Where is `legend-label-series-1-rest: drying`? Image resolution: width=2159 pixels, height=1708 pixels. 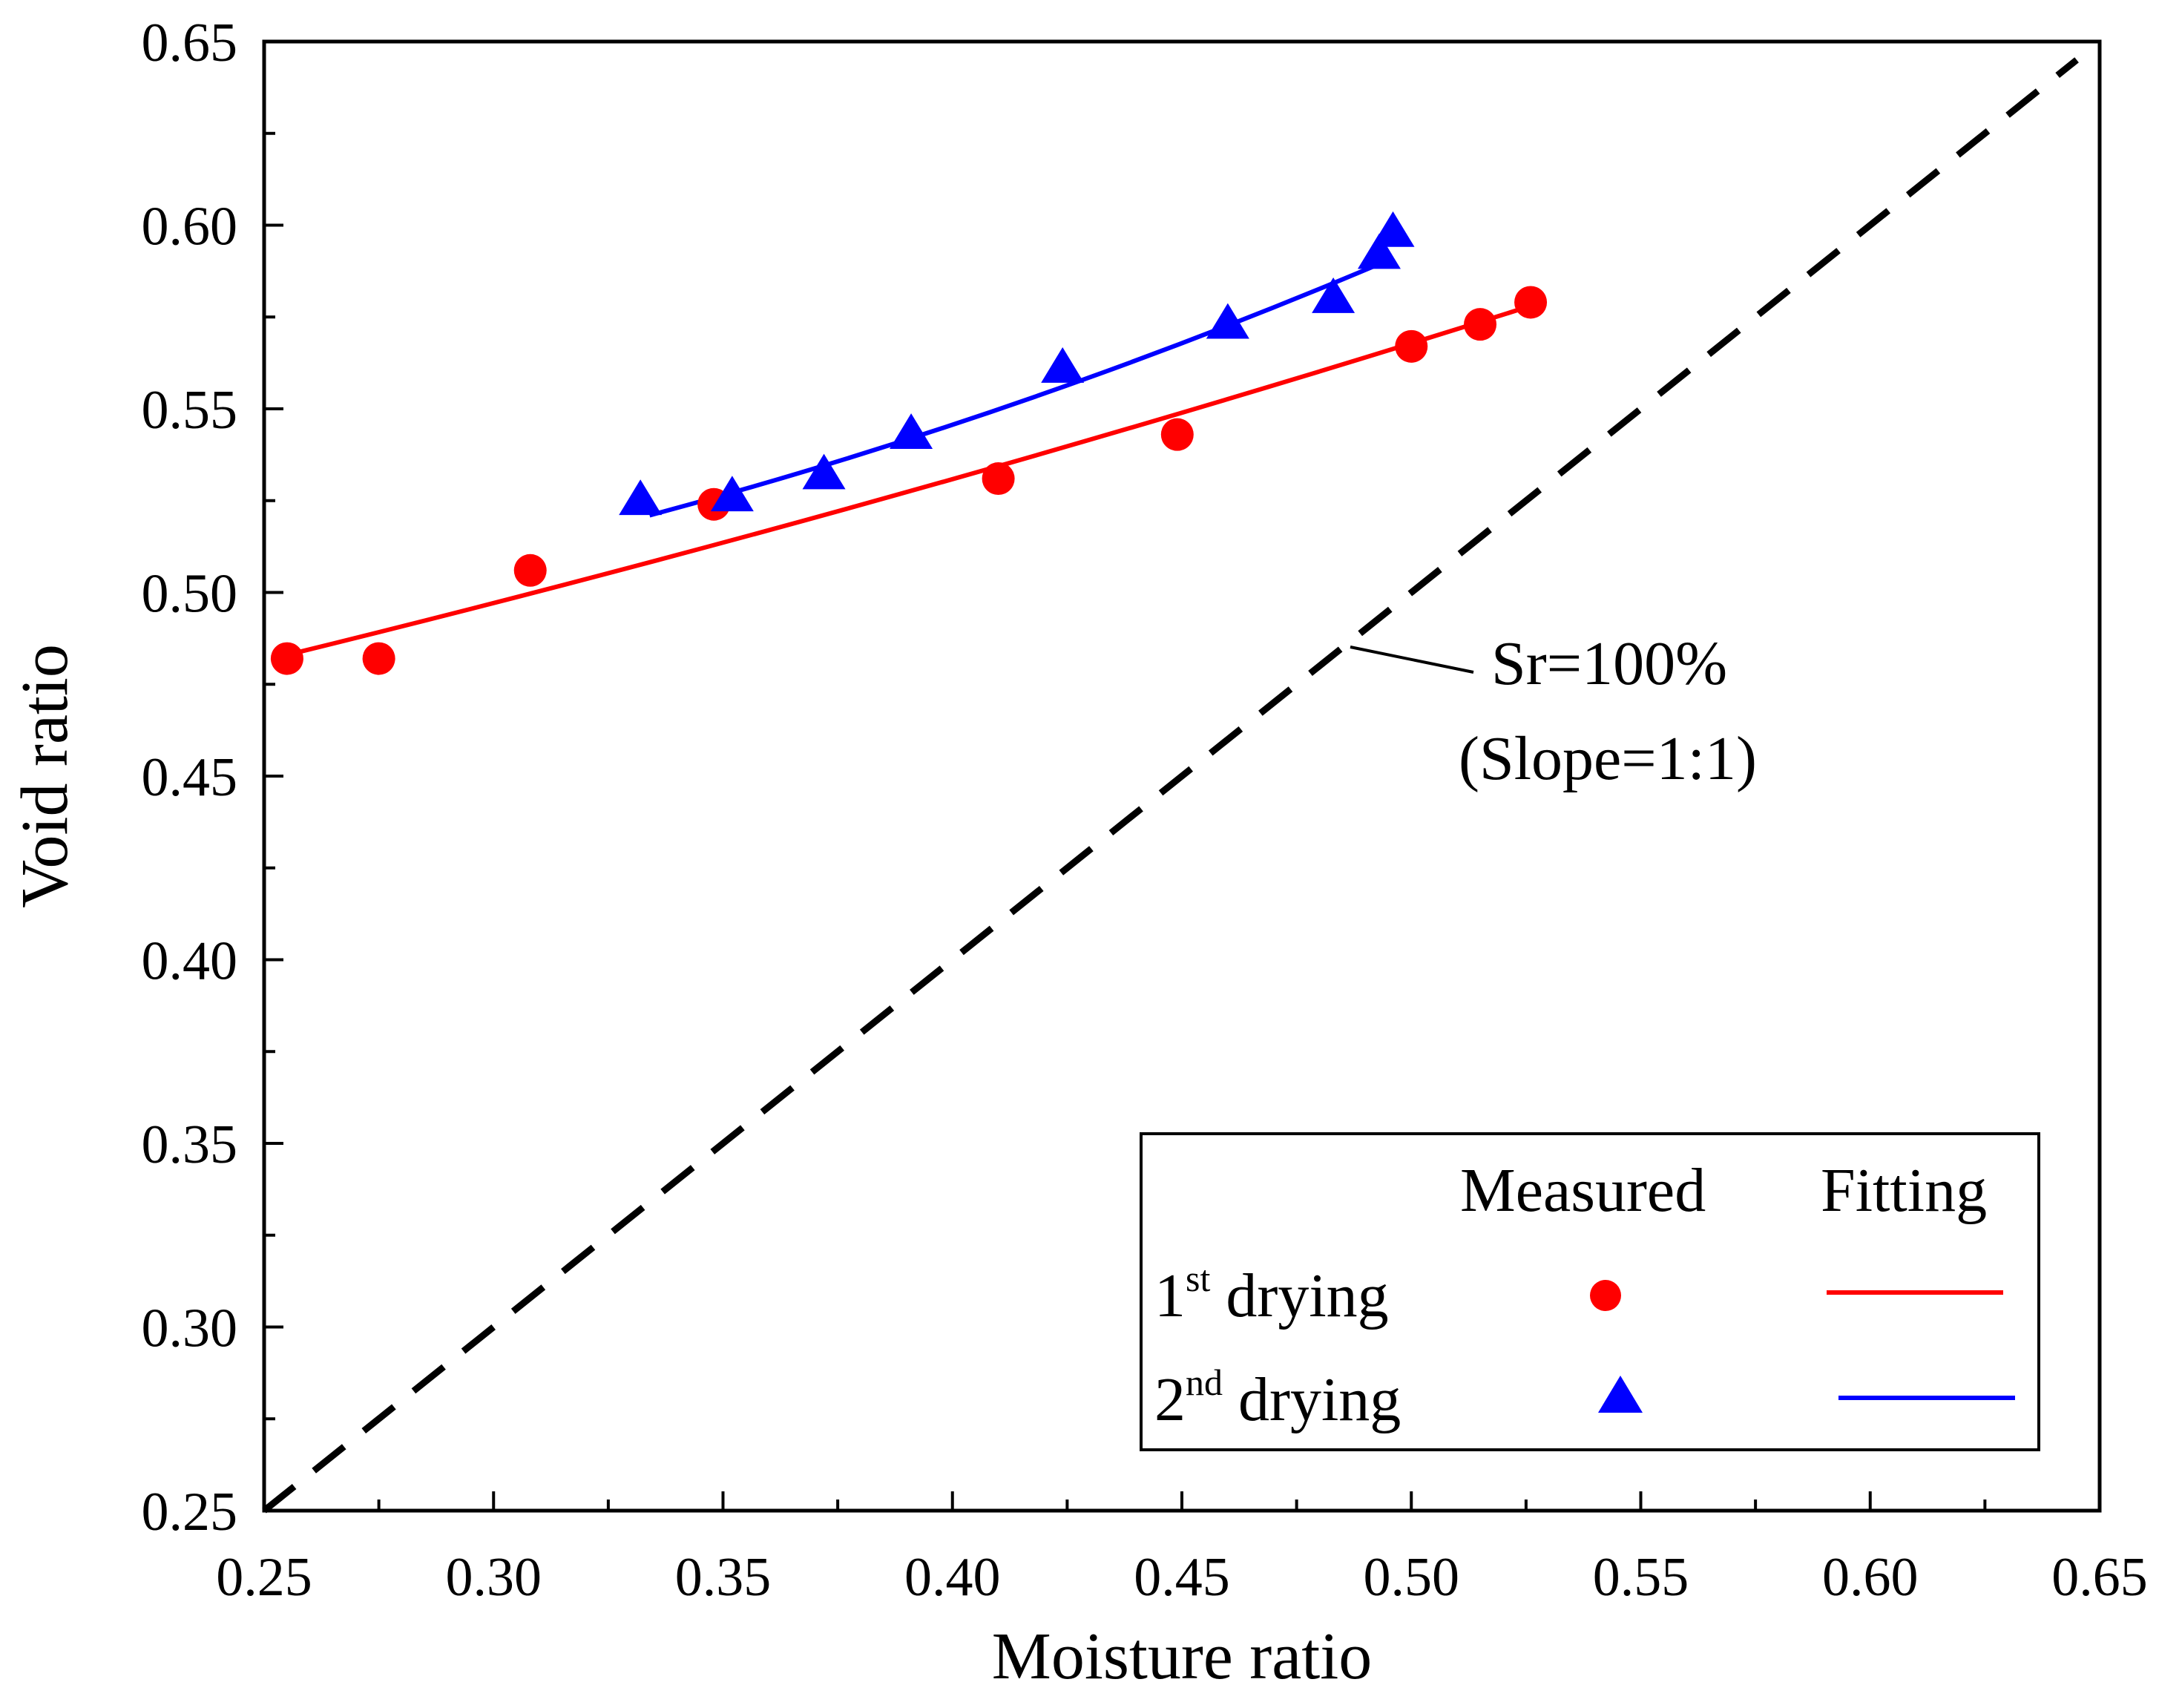
legend-label-series-1-rest: drying is located at coordinates (1299, 1295).